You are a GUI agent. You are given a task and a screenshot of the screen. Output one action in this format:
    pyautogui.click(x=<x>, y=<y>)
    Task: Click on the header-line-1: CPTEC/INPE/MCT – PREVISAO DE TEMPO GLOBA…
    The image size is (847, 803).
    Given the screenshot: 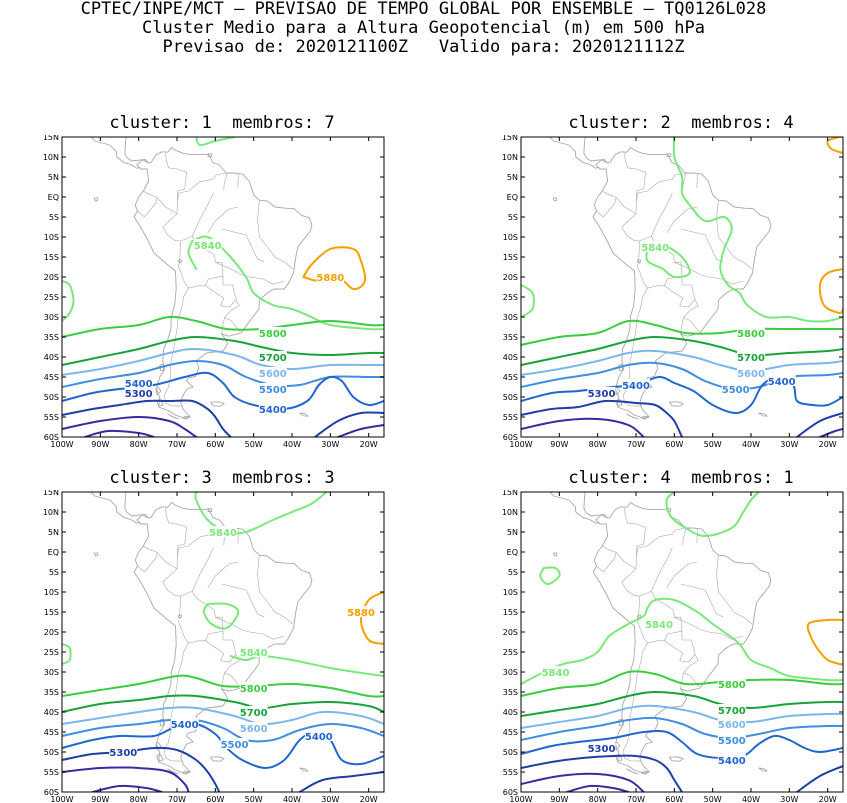 What is the action you would take?
    pyautogui.click(x=423, y=9)
    